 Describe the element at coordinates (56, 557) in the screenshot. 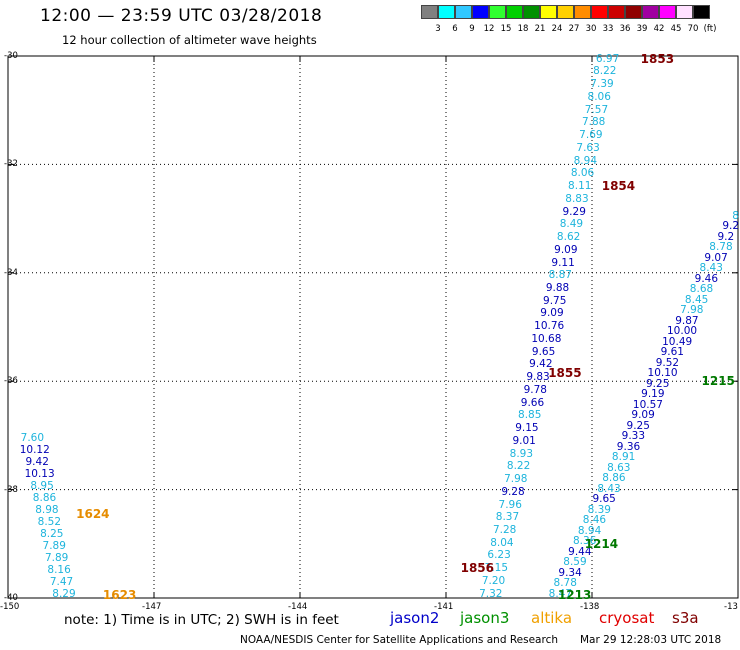

I see `wave-height-value: 7.89` at that location.